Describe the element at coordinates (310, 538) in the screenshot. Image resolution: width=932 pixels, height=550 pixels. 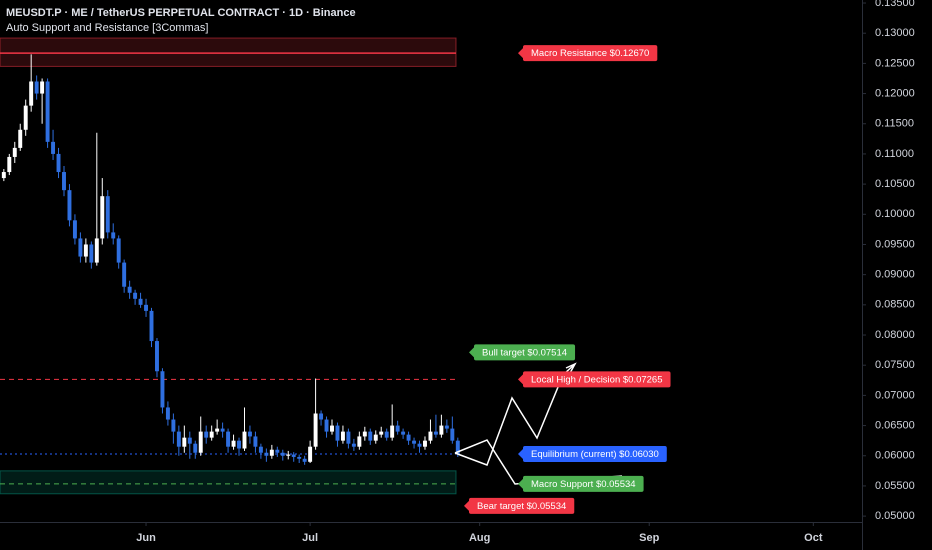
I see `x-tick-label: Jul` at that location.